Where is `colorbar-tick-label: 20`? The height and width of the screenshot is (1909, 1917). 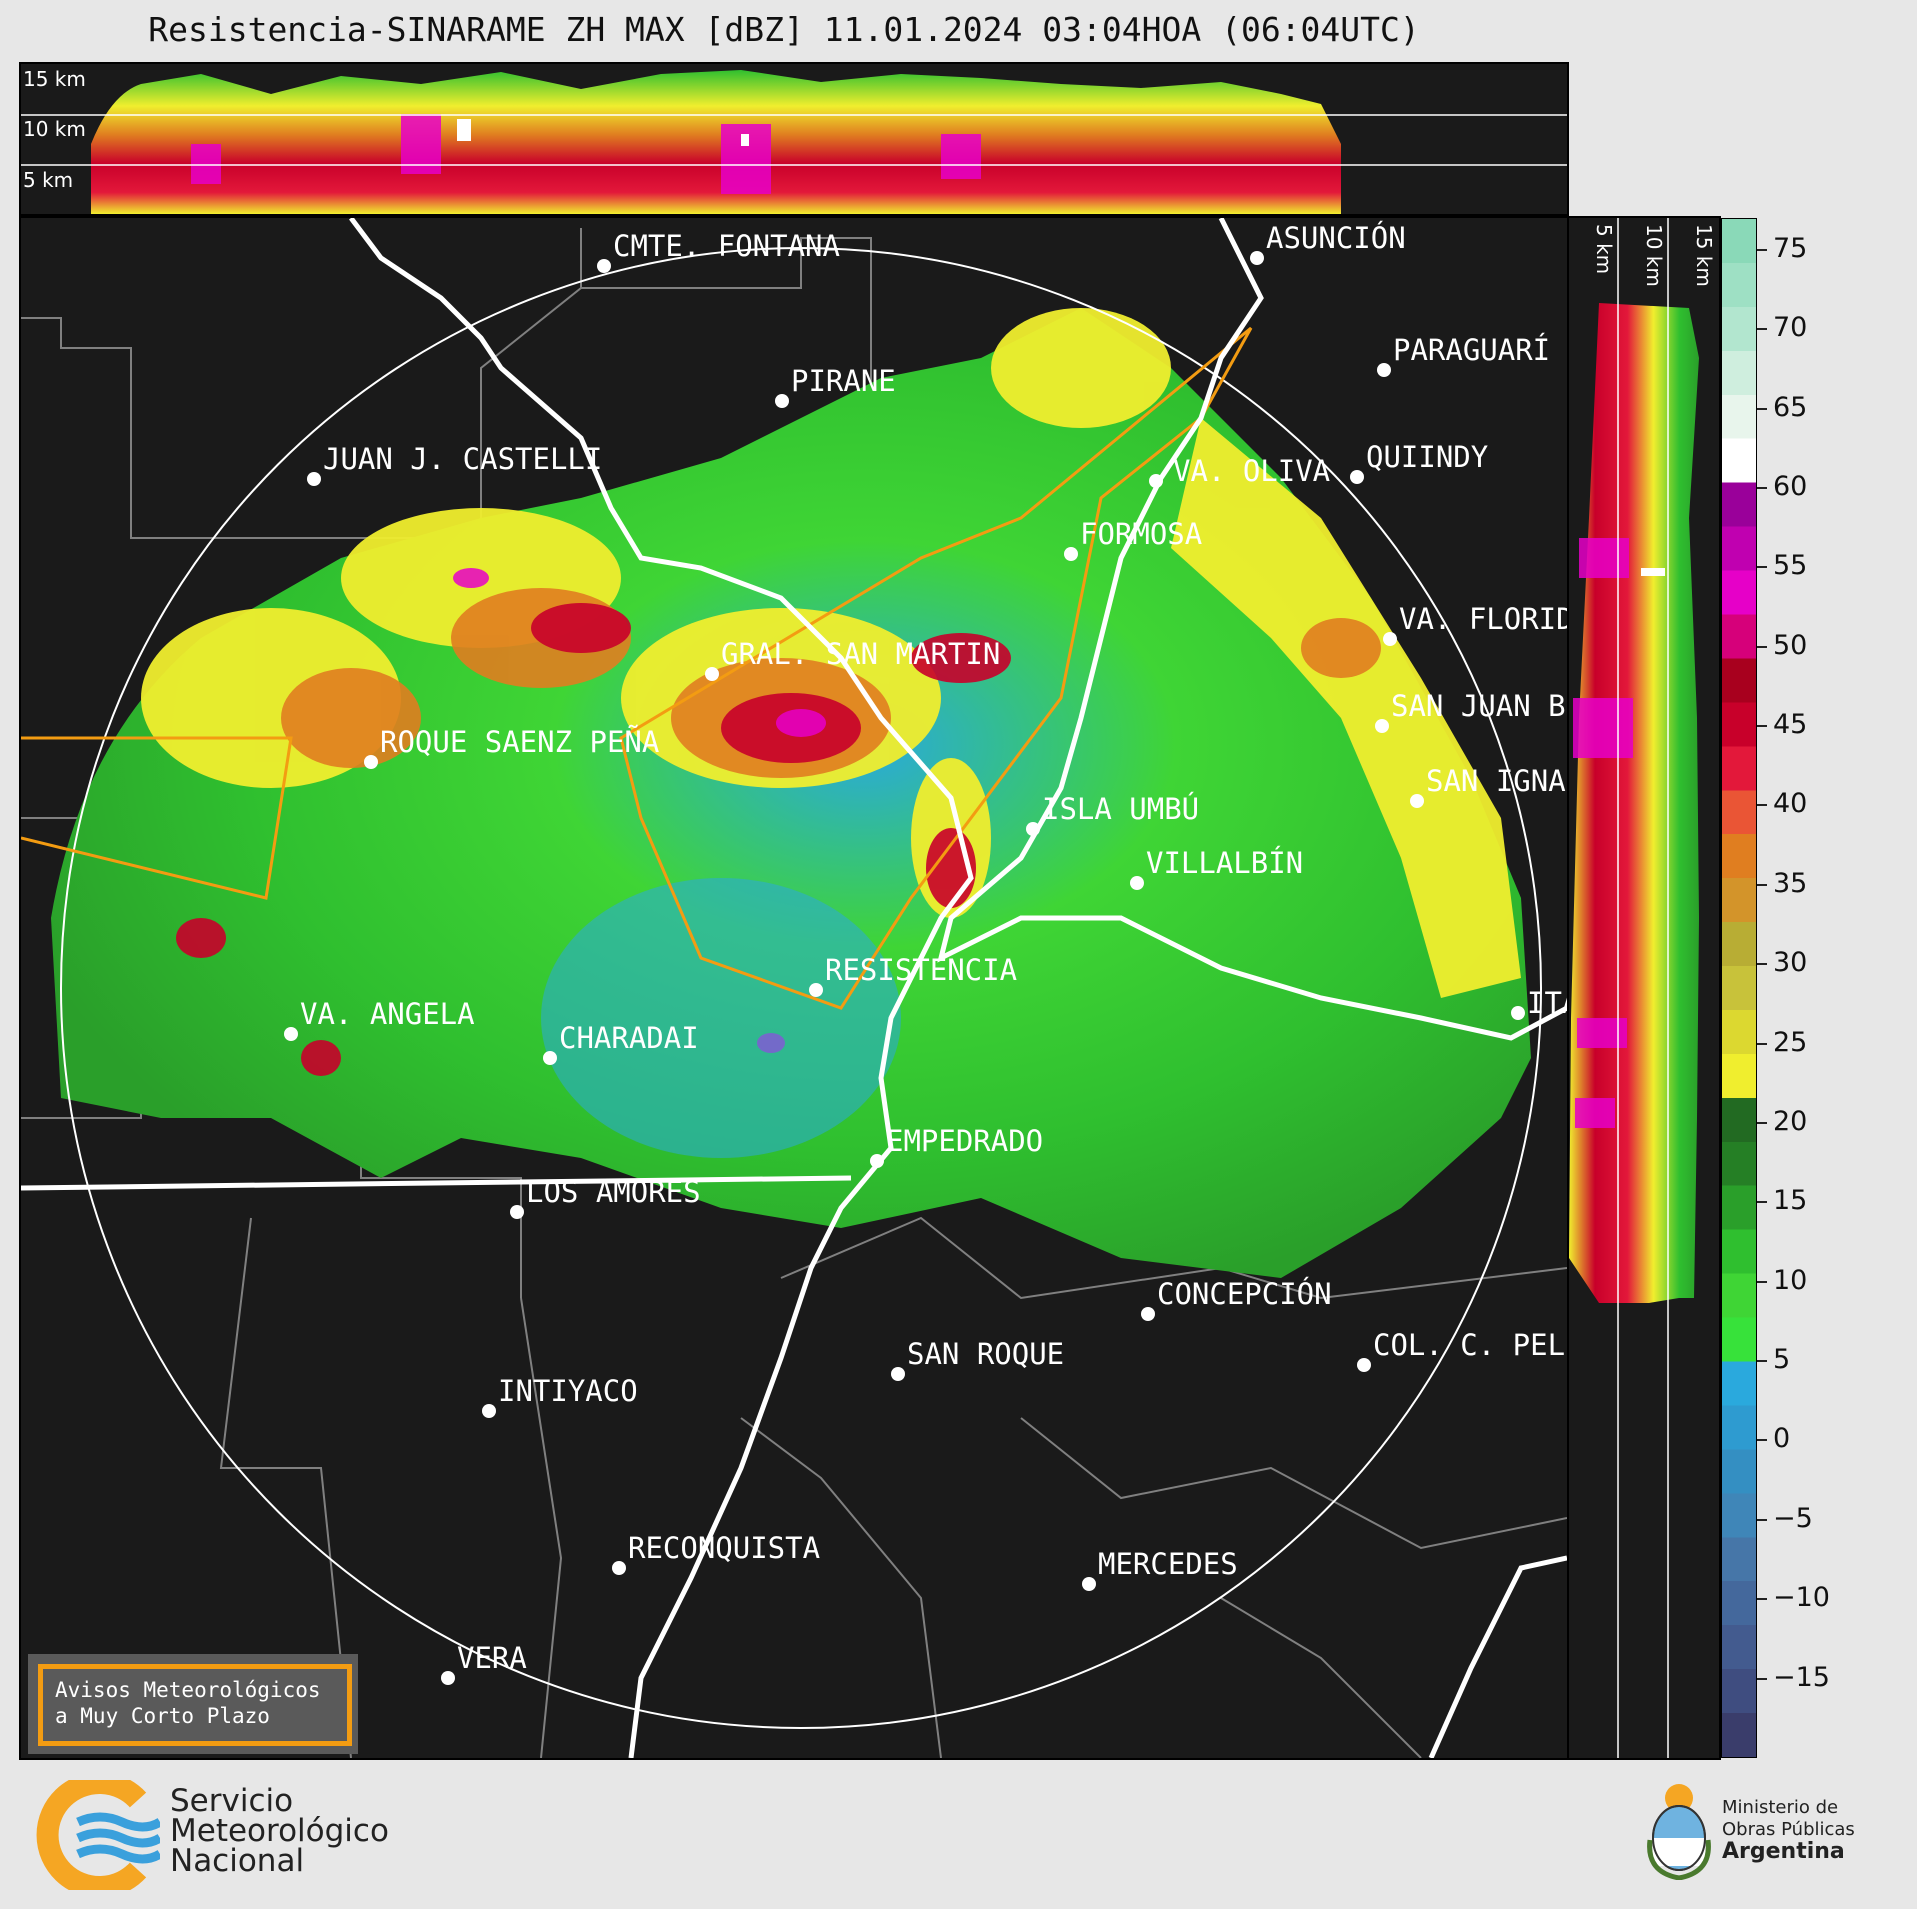
colorbar-tick-label: 20 is located at coordinates (1790, 1121).